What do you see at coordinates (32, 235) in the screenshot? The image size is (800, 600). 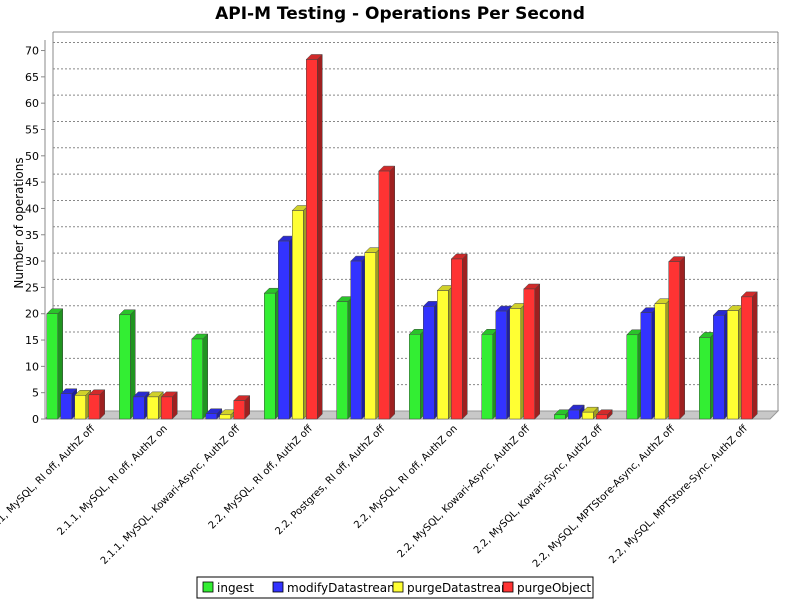 I see `y-tick-label: 35` at bounding box center [32, 235].